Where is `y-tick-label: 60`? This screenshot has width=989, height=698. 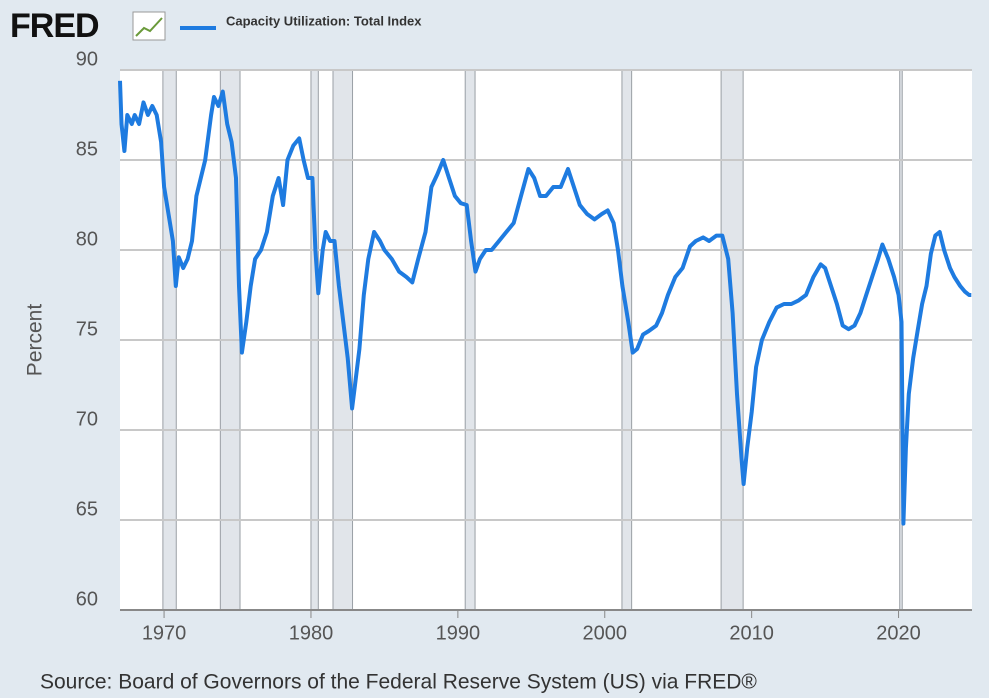 y-tick-label: 60 is located at coordinates (87, 599).